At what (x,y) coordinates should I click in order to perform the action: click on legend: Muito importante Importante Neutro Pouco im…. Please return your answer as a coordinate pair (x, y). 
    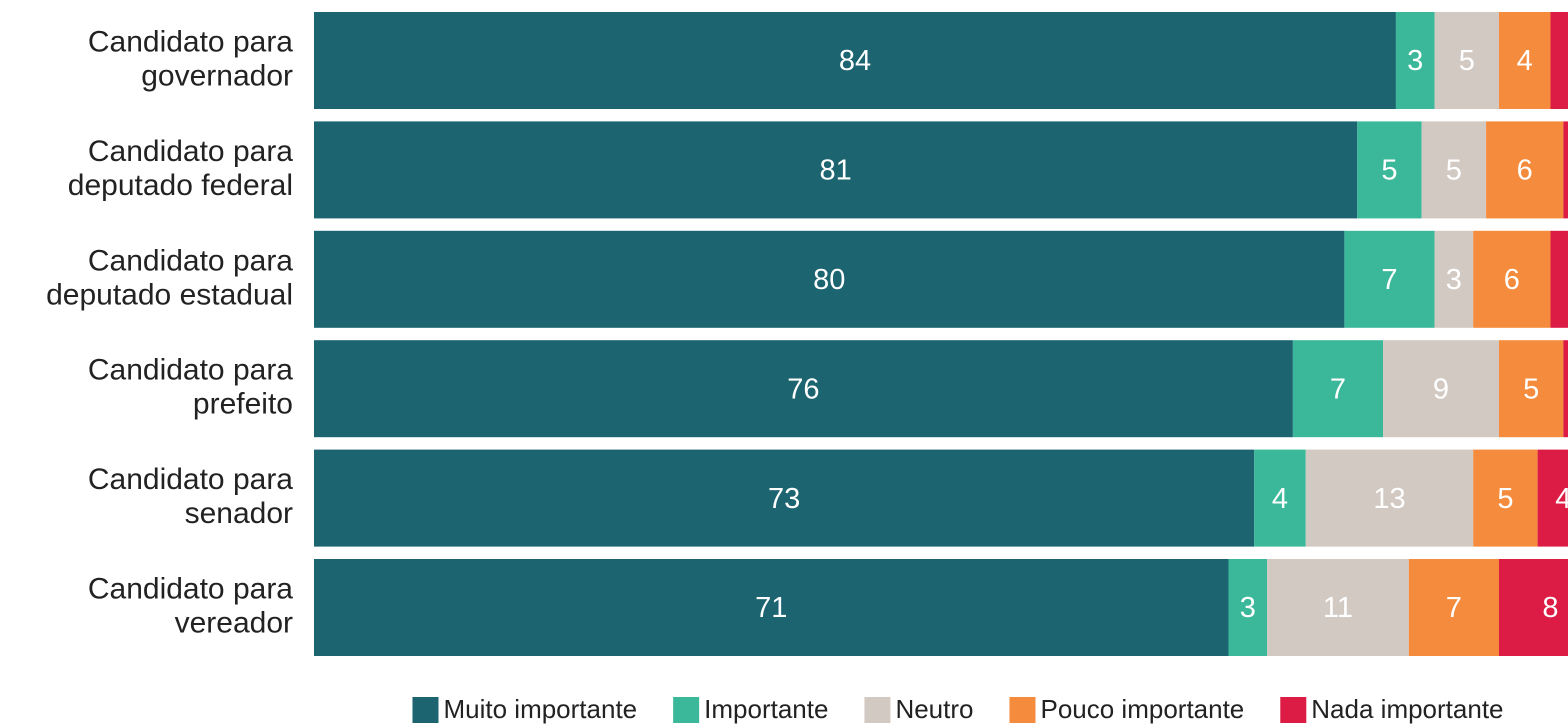
    Looking at the image, I should click on (958, 709).